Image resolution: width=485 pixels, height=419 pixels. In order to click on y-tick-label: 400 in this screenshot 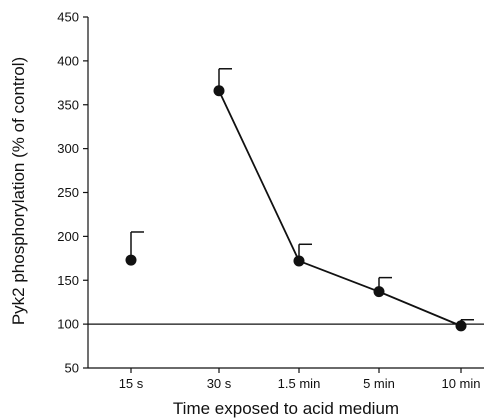, I will do `click(68, 60)`.